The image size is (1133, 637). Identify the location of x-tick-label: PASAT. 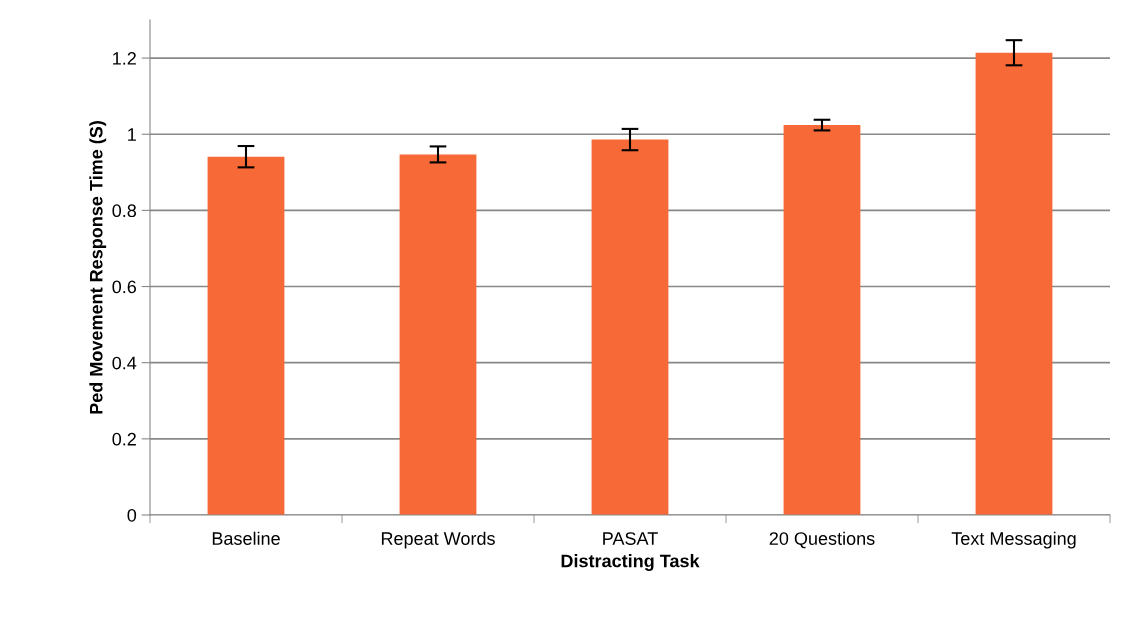
(630, 538).